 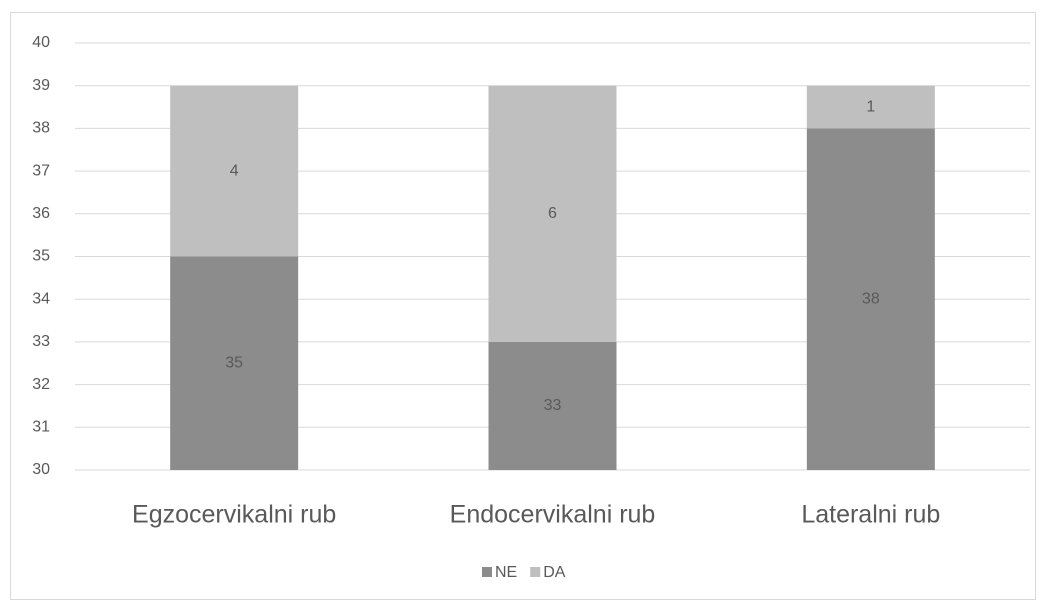 I want to click on data-label: 35, so click(x=234, y=362).